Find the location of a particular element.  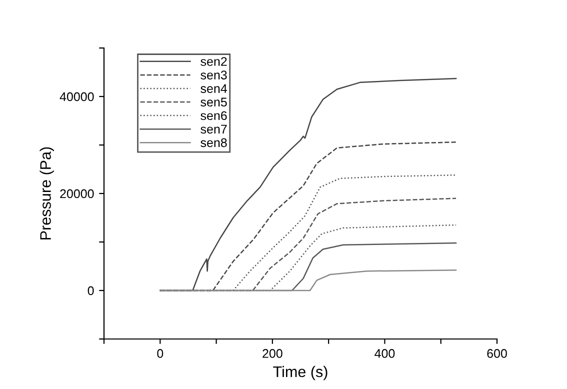

x-tick-label: 0 is located at coordinates (160, 353).